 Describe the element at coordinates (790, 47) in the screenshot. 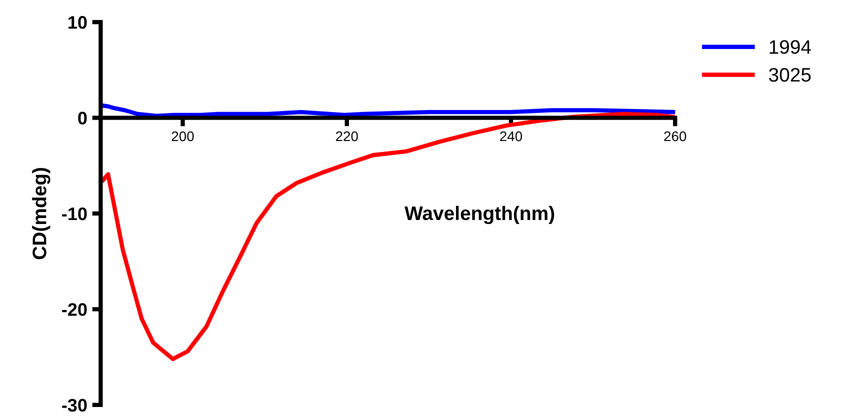

I see `legend-label: 1994` at that location.